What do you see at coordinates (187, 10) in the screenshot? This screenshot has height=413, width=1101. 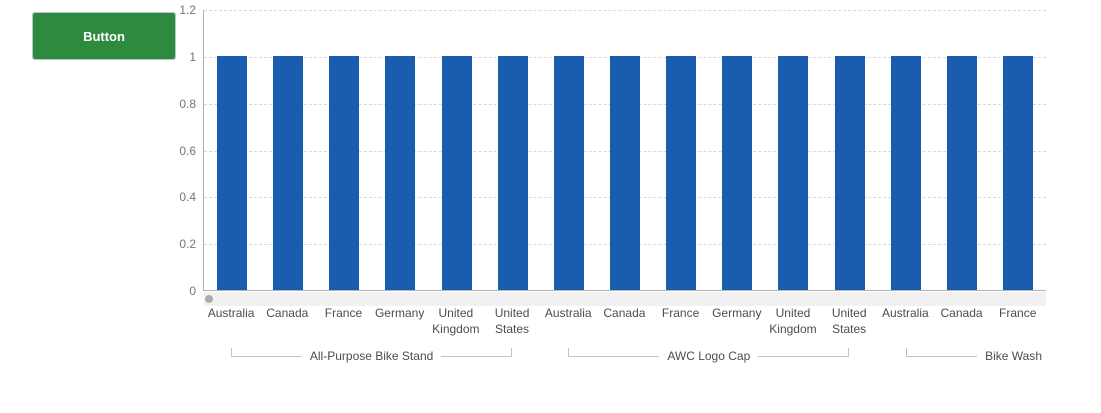 I see `y-tick-label: 1.2` at bounding box center [187, 10].